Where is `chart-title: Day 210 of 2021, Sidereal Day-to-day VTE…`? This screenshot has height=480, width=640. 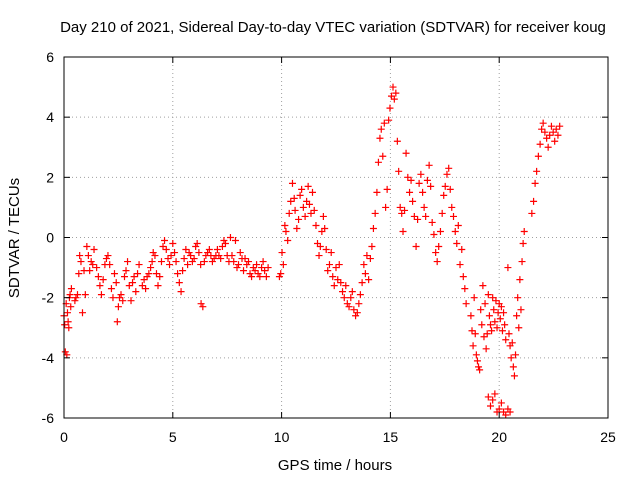 chart-title: Day 210 of 2021, Sidereal Day-to-day VTE… is located at coordinates (333, 27).